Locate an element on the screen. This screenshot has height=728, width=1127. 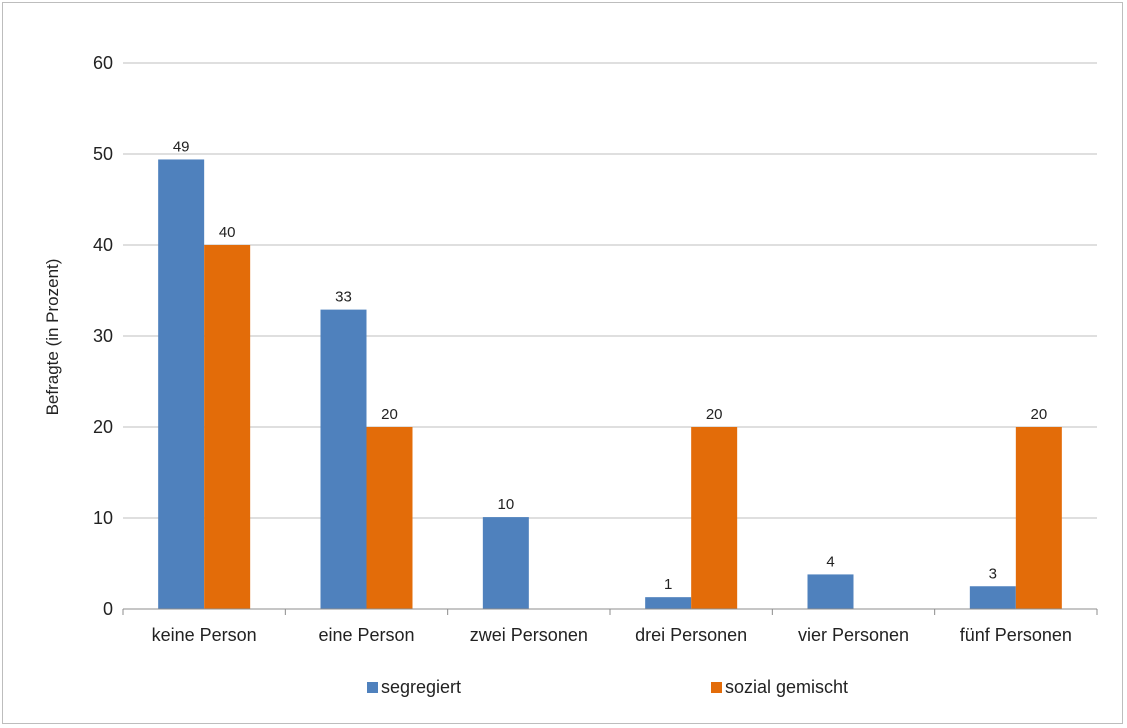
x-category-label: vier Personen is located at coordinates (853, 635).